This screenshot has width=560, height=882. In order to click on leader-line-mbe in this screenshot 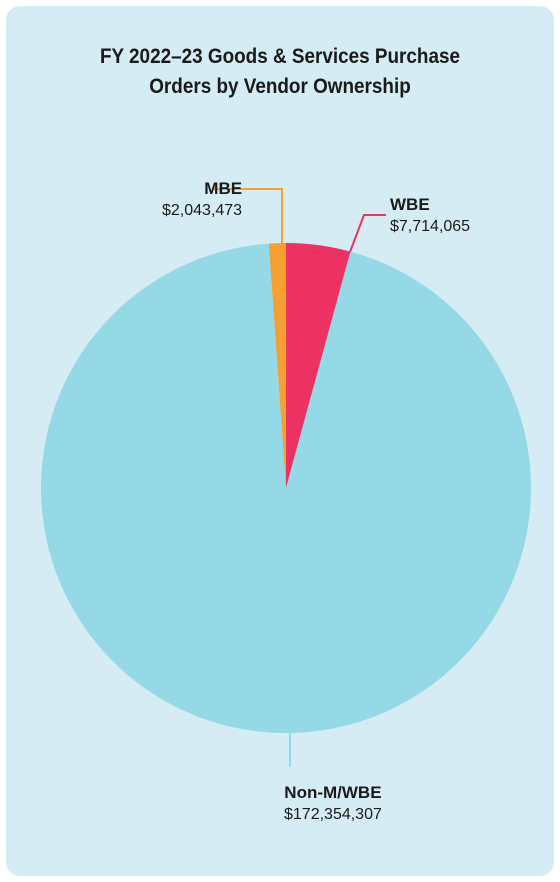, I will do `click(247, 216)`.